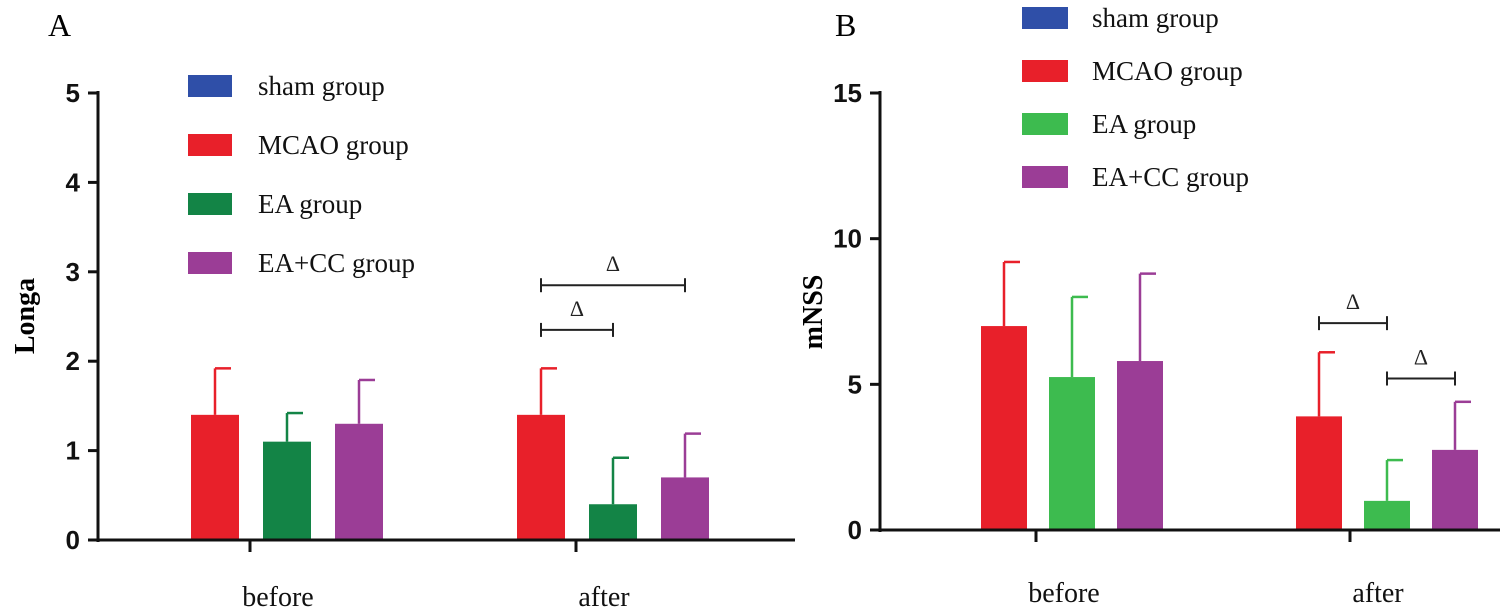 The width and height of the screenshot is (1500, 616). Describe the element at coordinates (73, 361) in the screenshot. I see `y-tick-label: 2` at that location.